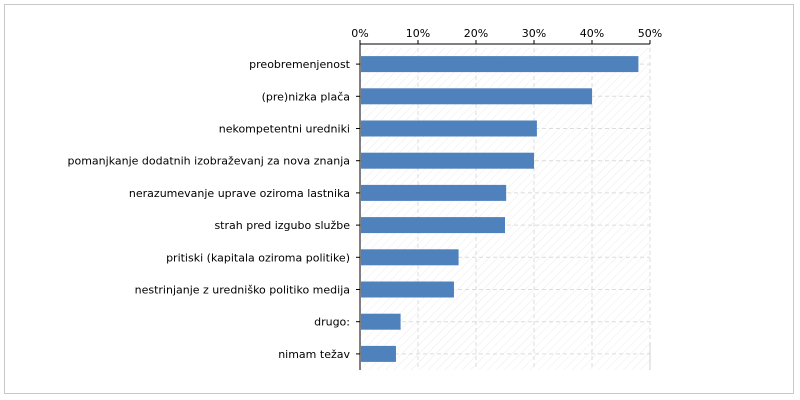  Describe the element at coordinates (359, 33) in the screenshot. I see `x-tick-label: 0%` at that location.